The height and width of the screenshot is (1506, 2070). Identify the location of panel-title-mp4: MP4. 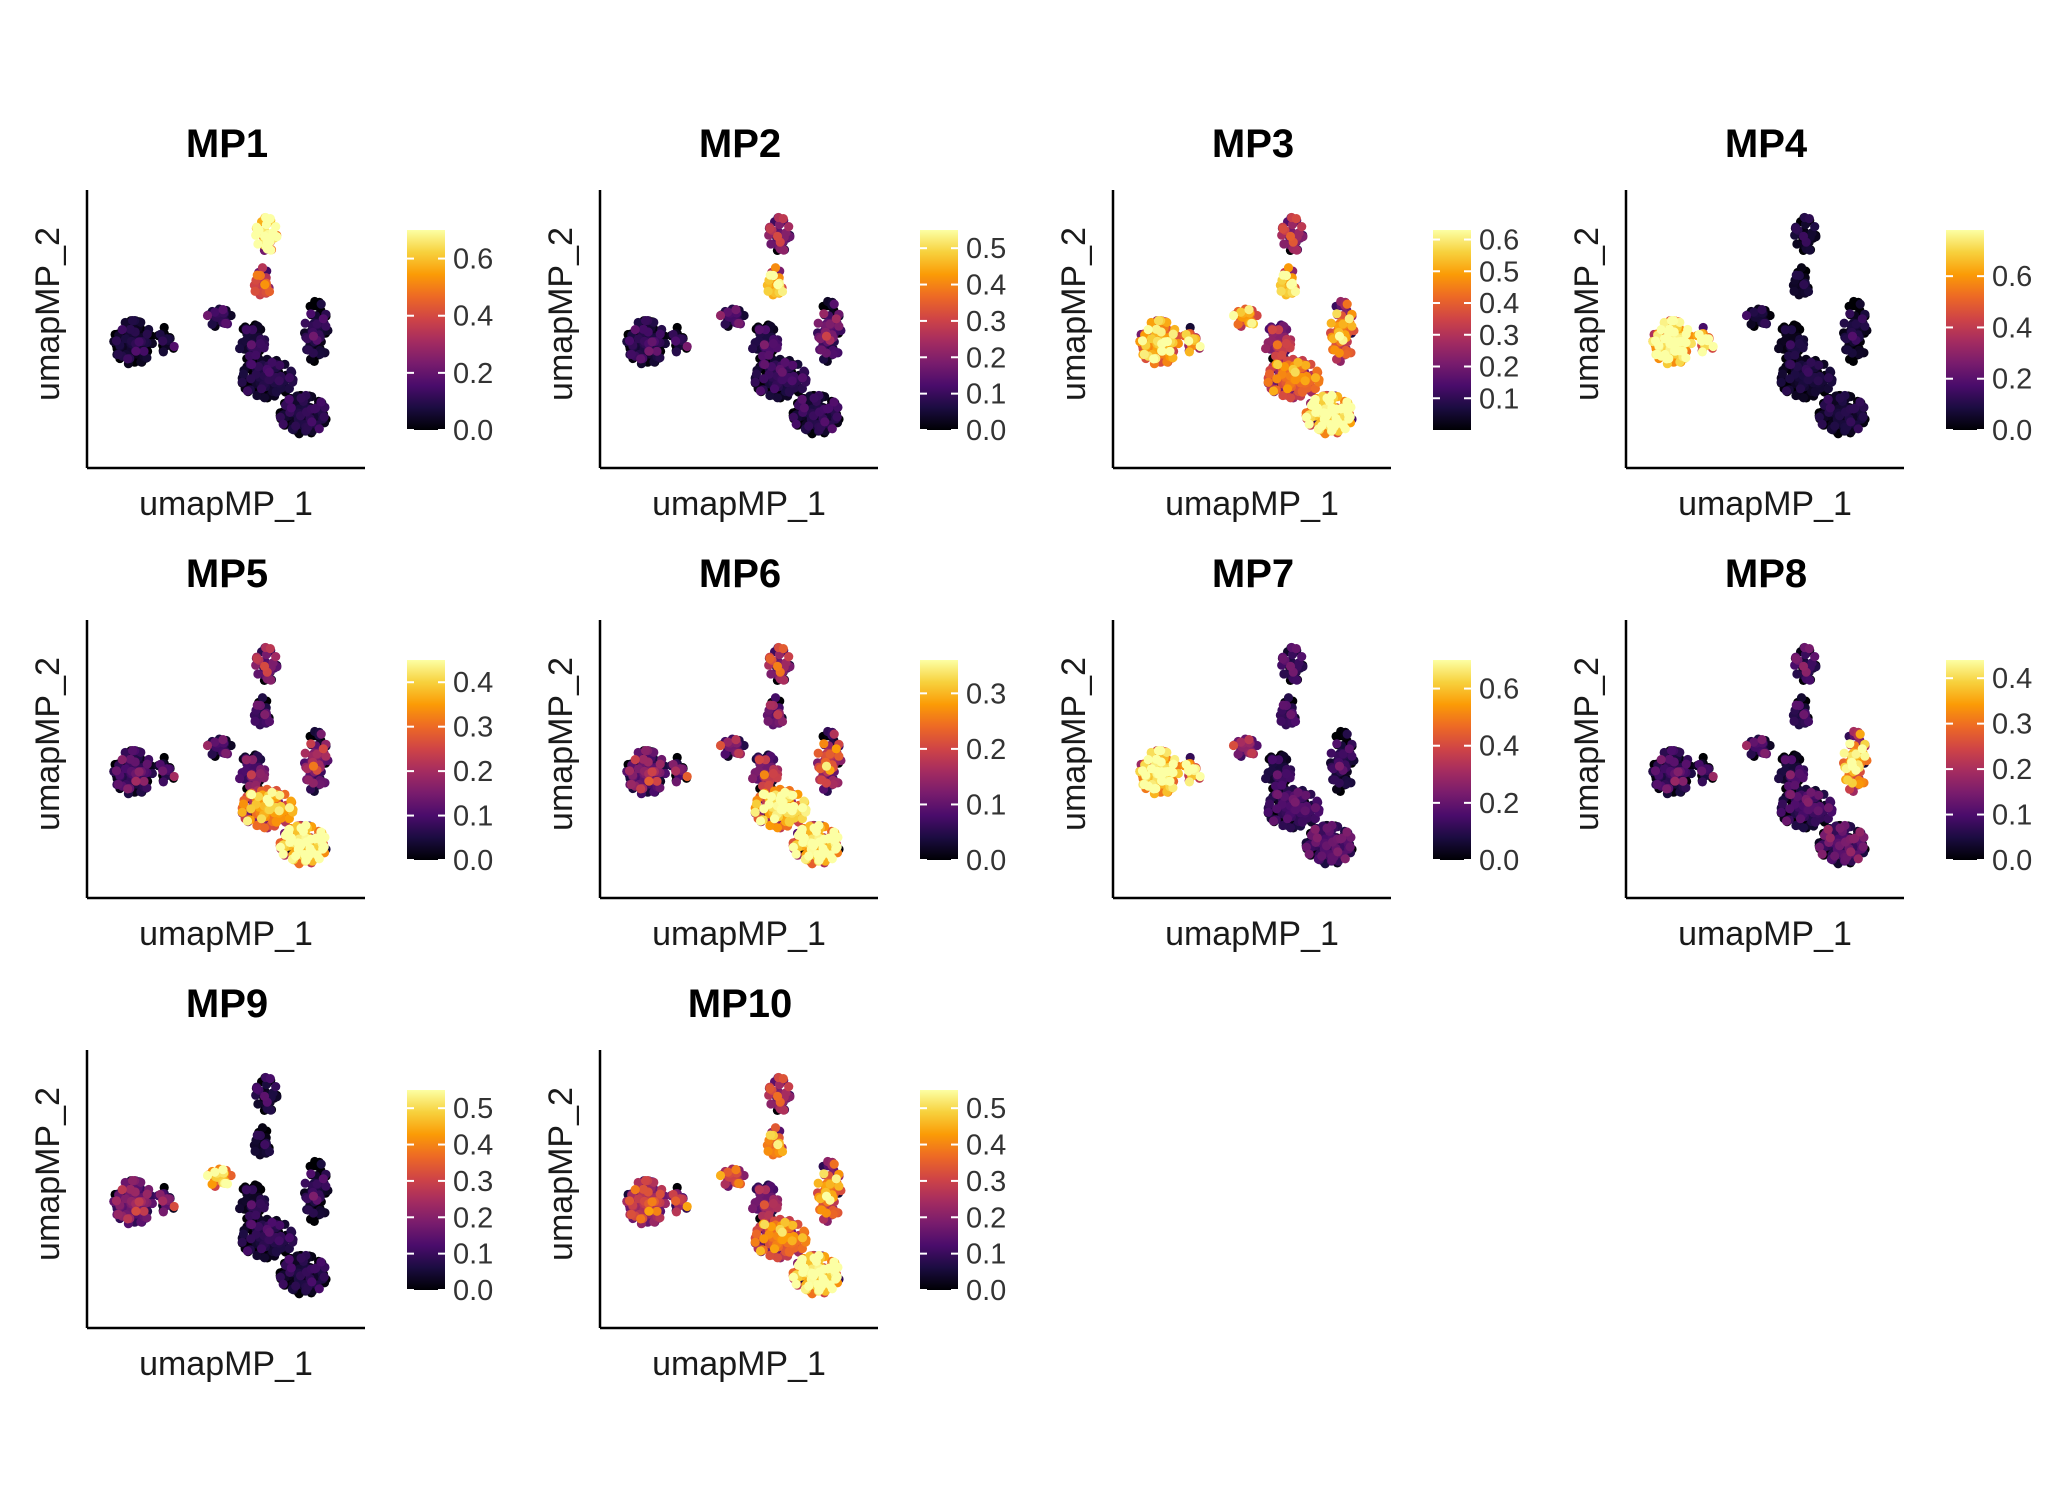
(1766, 144).